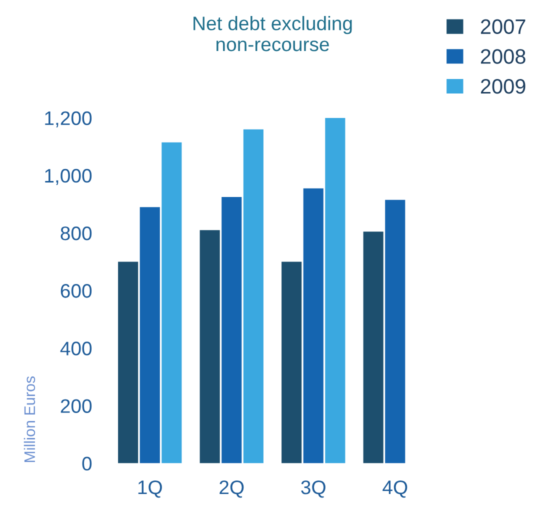  What do you see at coordinates (503, 26) in the screenshot?
I see `legend-label: 2007` at bounding box center [503, 26].